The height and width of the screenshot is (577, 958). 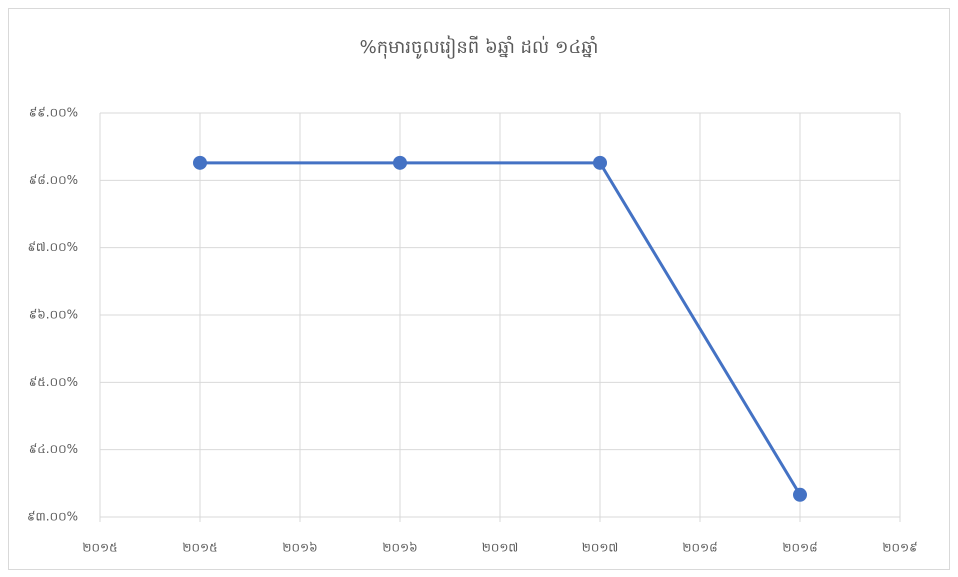 What do you see at coordinates (53, 113) in the screenshot?
I see `y-tick-label: ៩៩.០០%` at bounding box center [53, 113].